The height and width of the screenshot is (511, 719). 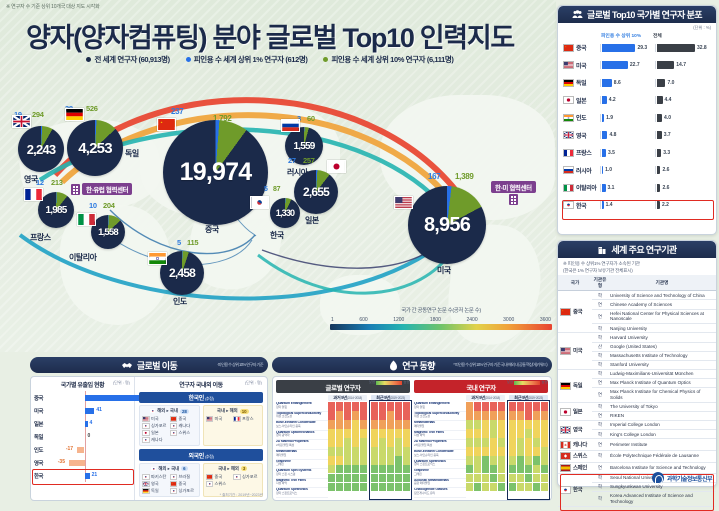 I want to click on cn-top1-value: 237, so click(x=177, y=111).